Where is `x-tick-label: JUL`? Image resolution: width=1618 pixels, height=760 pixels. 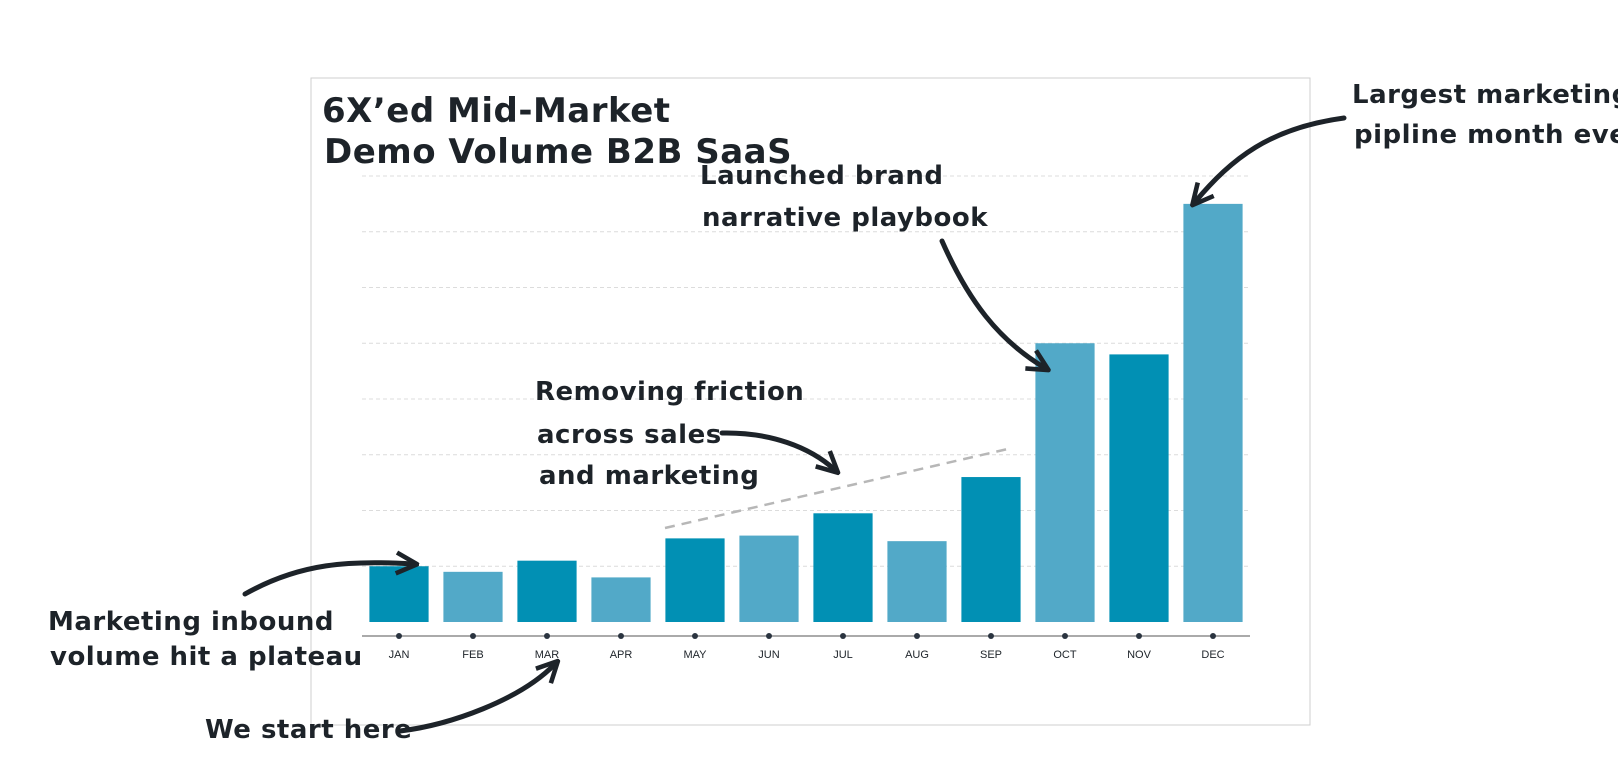
x-tick-label: JUL is located at coordinates (843, 655).